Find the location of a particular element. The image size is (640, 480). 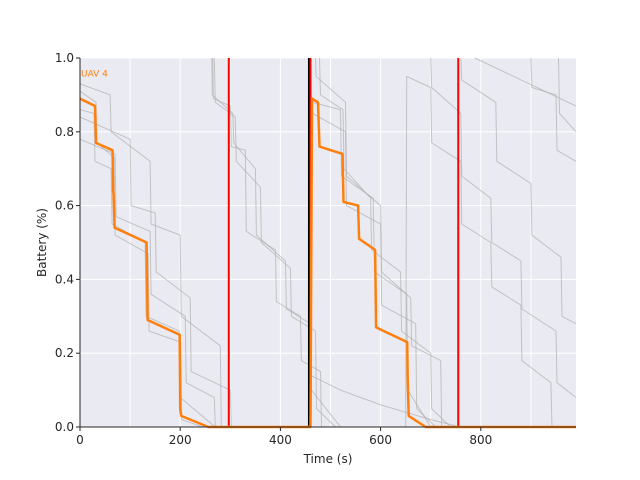

y-tick-label: 1.0 is located at coordinates (64, 58).